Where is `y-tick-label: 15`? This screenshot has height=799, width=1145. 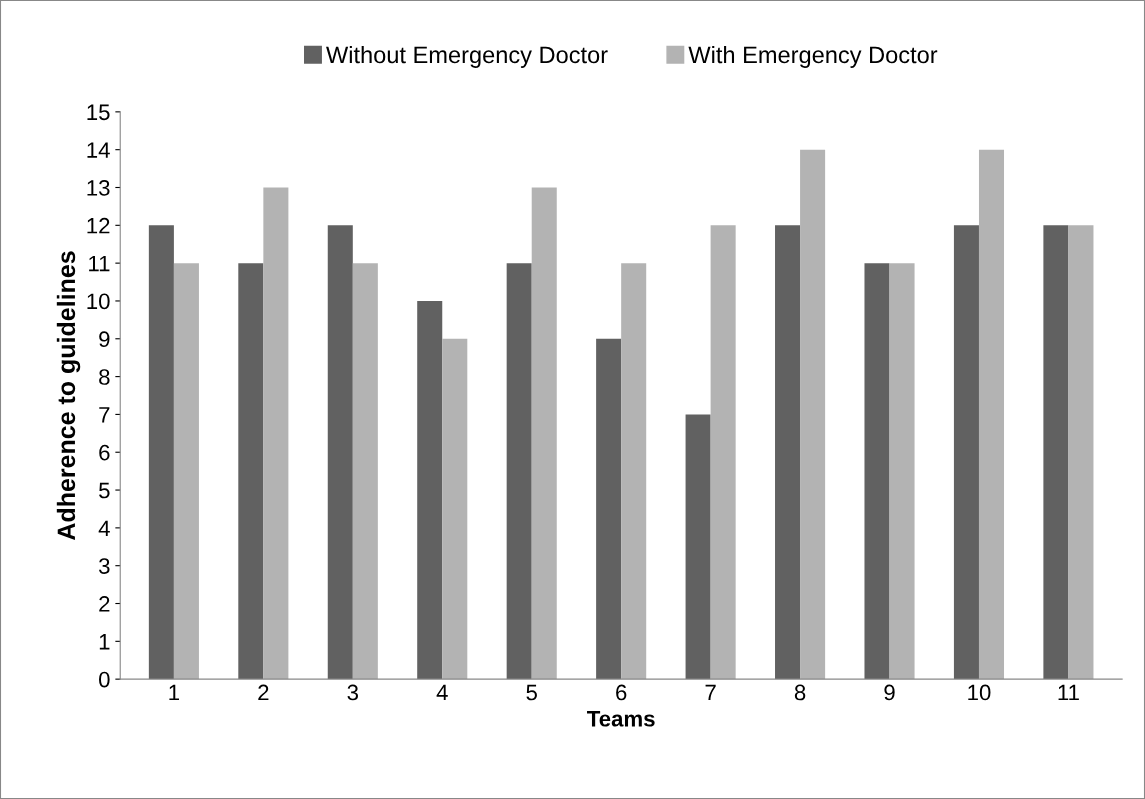
y-tick-label: 15 is located at coordinates (98, 112).